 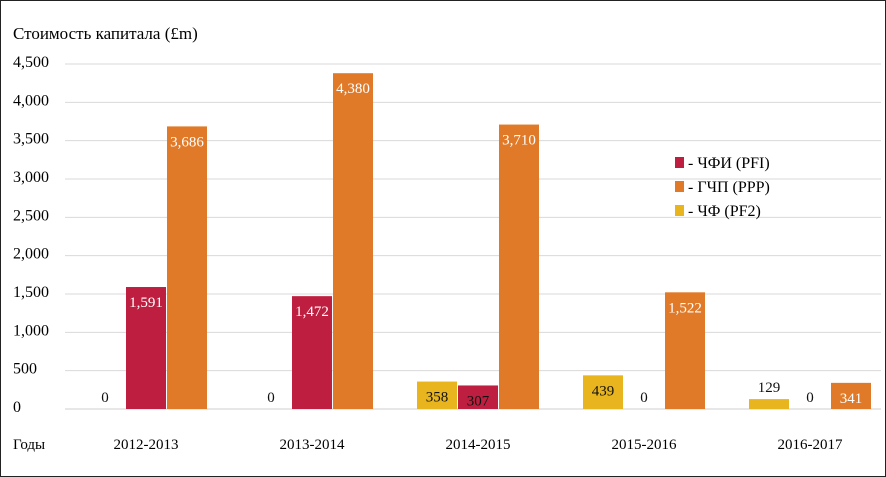 I want to click on legend-label: - ГЧП (PPP), so click(x=729, y=187).